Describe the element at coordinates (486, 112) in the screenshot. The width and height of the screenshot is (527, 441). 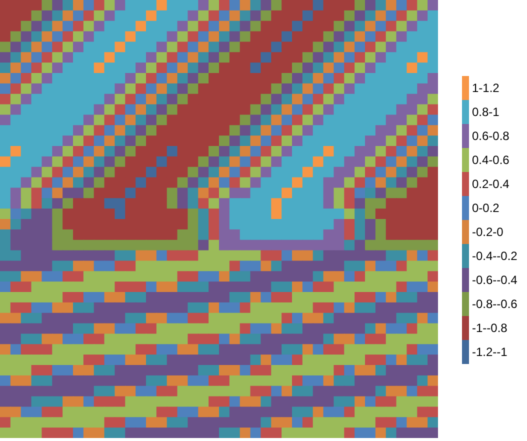
I see `color-bar-label: 0.8-1` at that location.